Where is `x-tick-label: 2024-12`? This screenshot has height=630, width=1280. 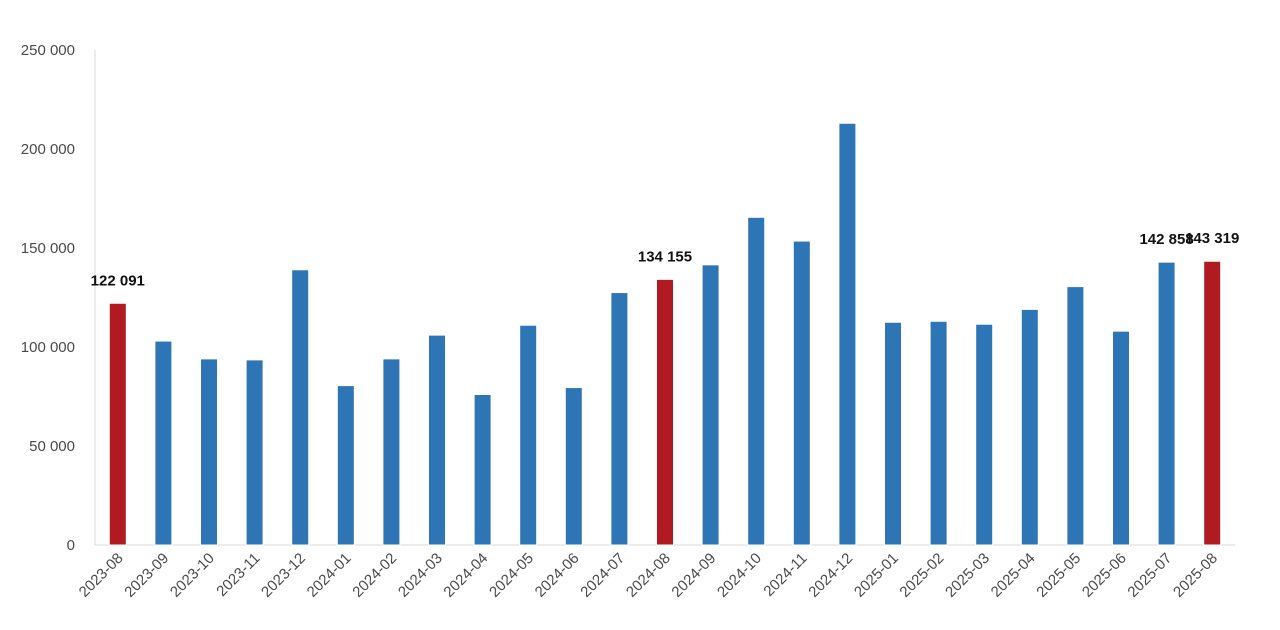
x-tick-label: 2024-12 is located at coordinates (830, 575).